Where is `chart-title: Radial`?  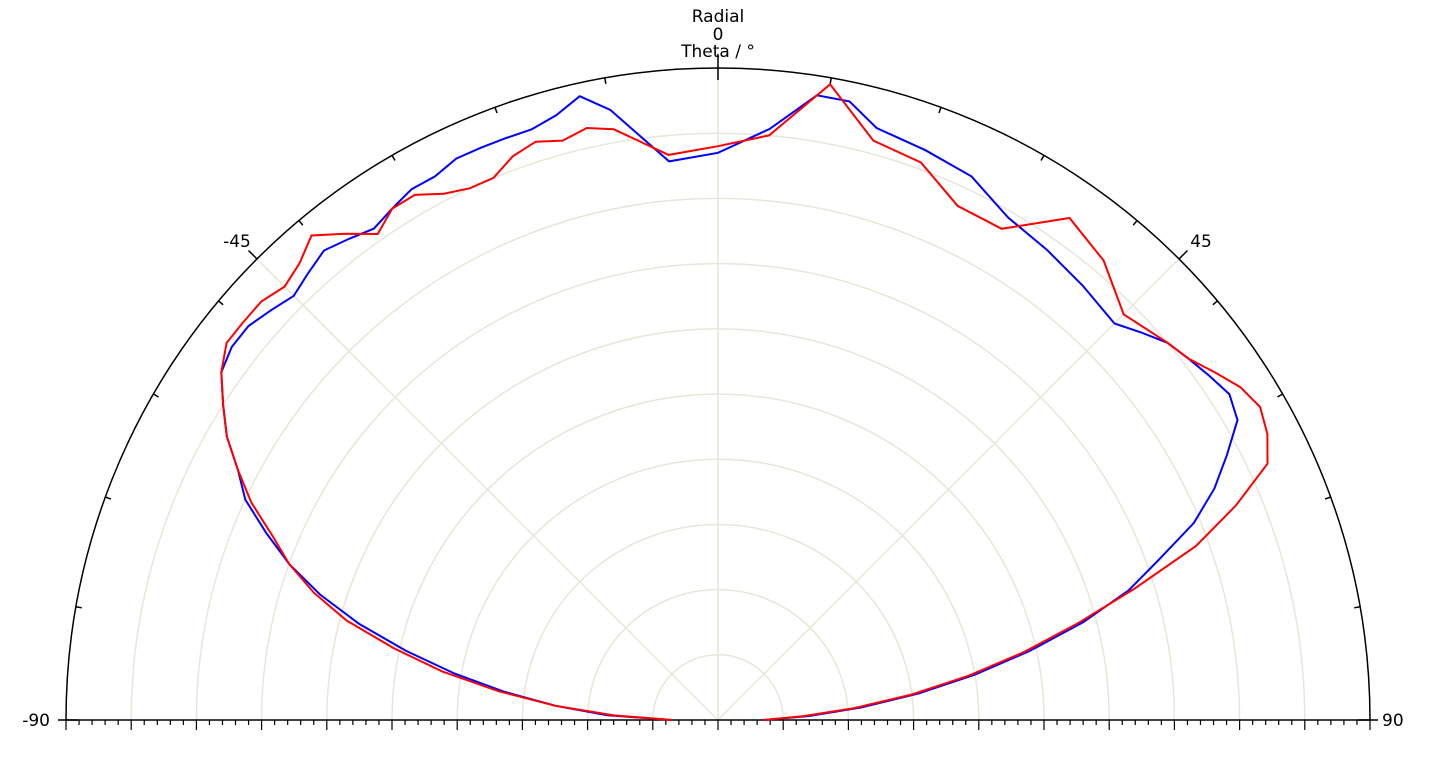 chart-title: Radial is located at coordinates (718, 17).